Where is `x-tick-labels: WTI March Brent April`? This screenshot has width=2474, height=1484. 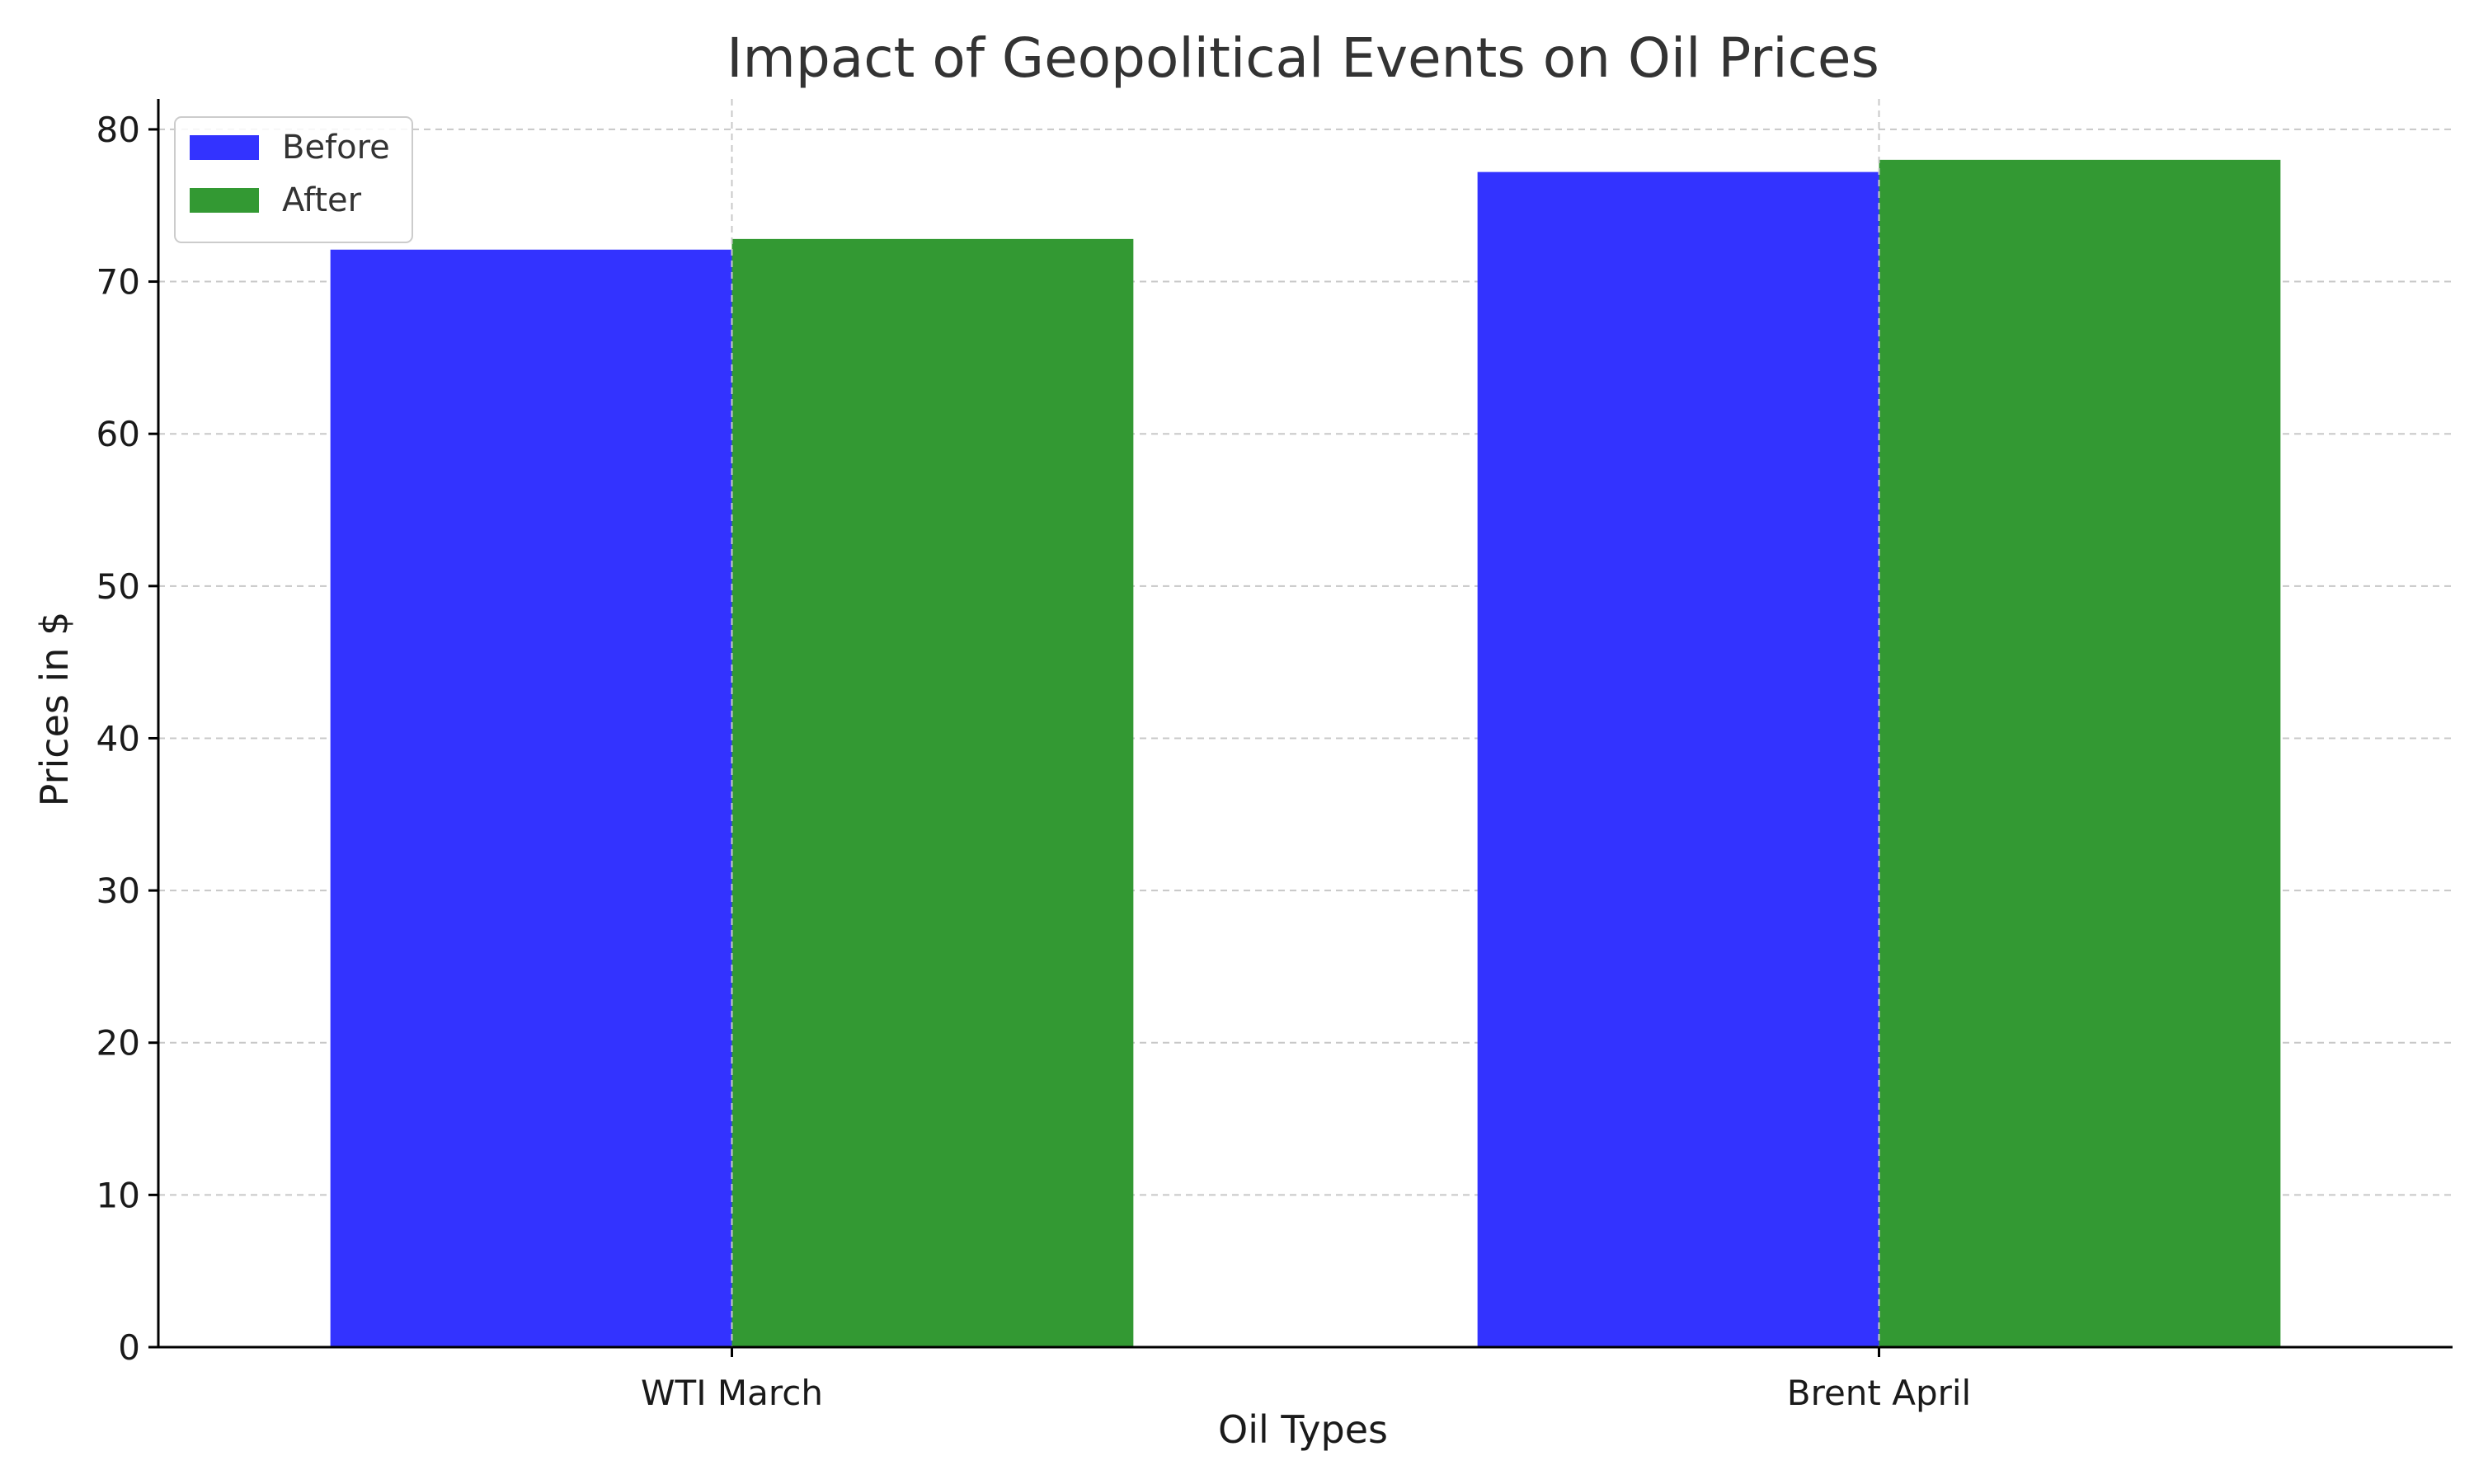 x-tick-labels: WTI March Brent April is located at coordinates (1306, 1393).